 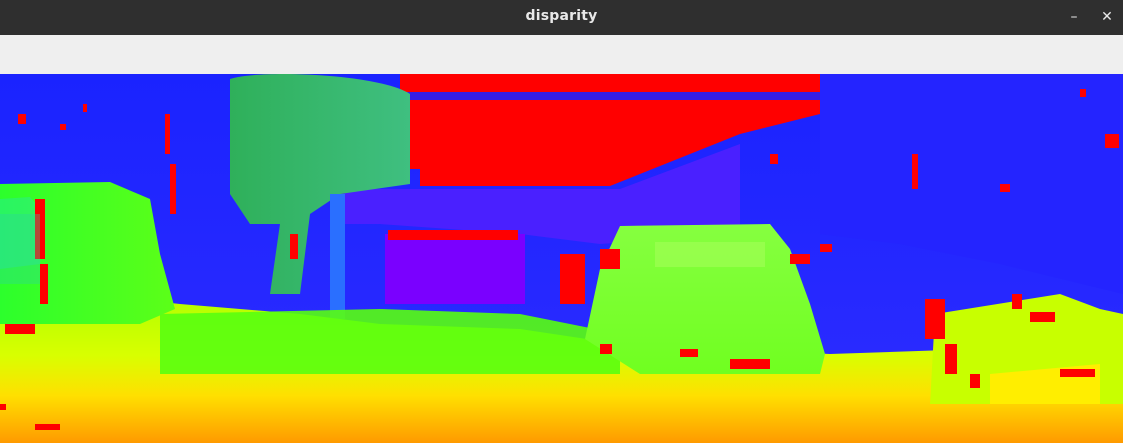 I want to click on window-title: disparity, so click(x=561, y=16).